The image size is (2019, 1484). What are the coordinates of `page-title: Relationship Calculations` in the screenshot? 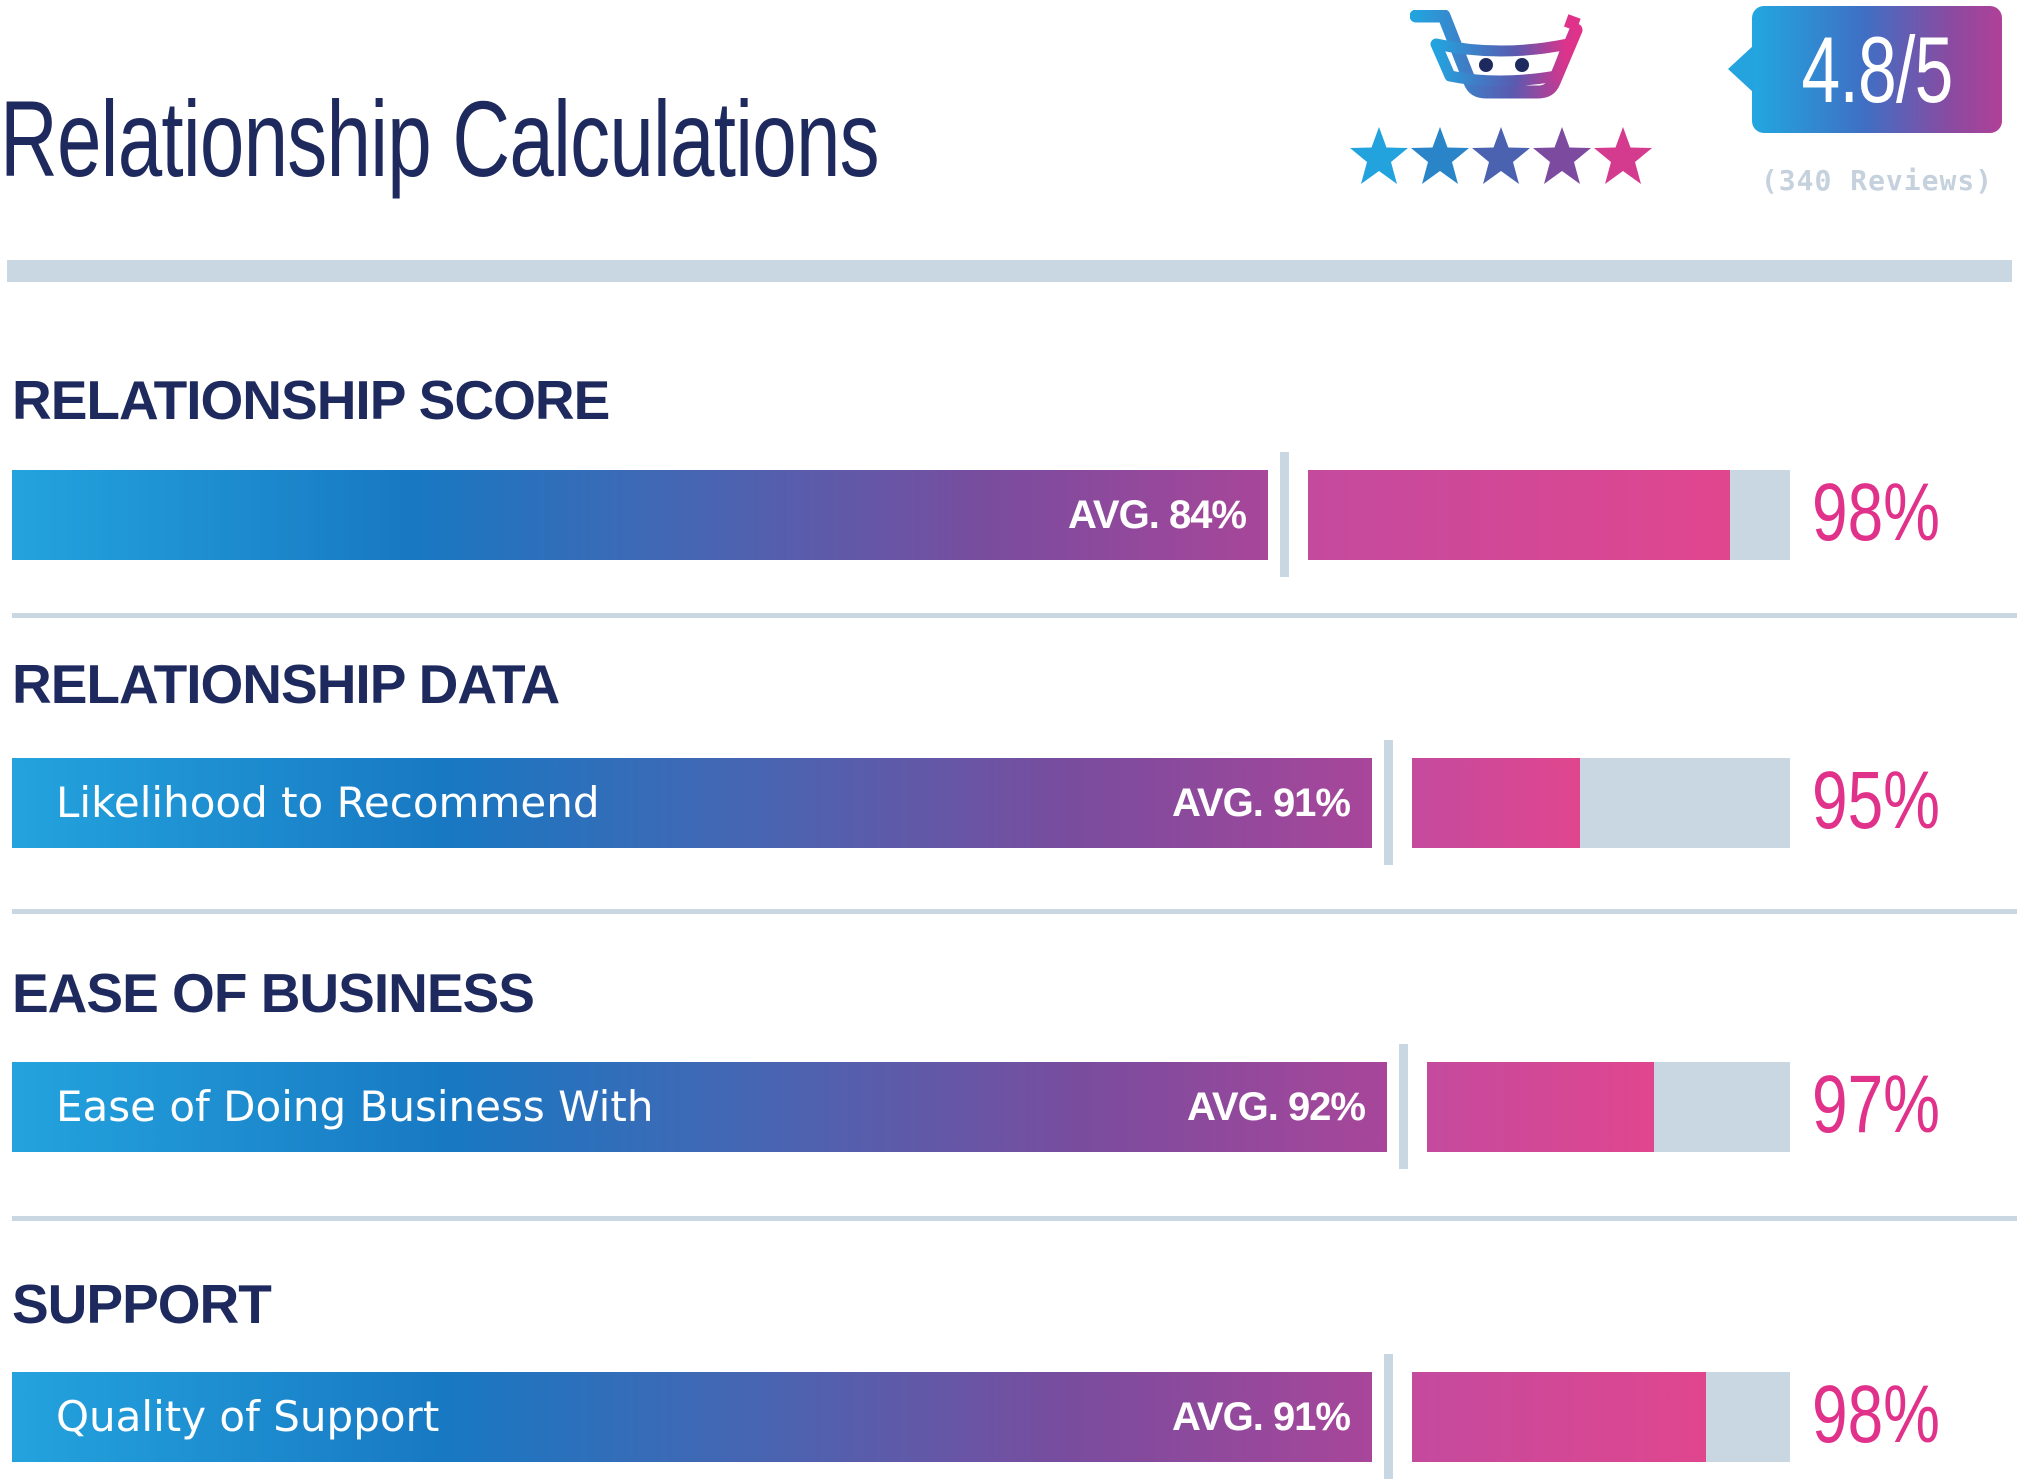 It's located at (440, 138).